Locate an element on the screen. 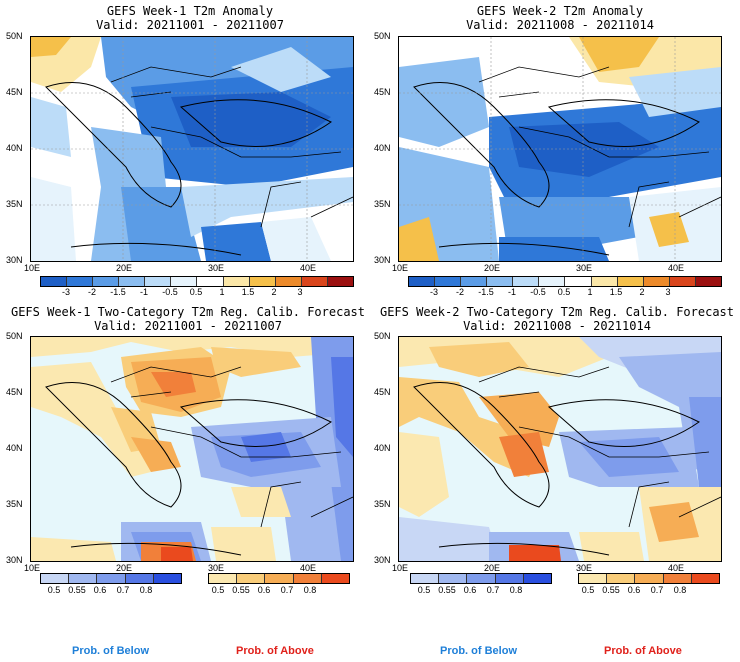 The image size is (740, 662). panel4-field is located at coordinates (560, 449).